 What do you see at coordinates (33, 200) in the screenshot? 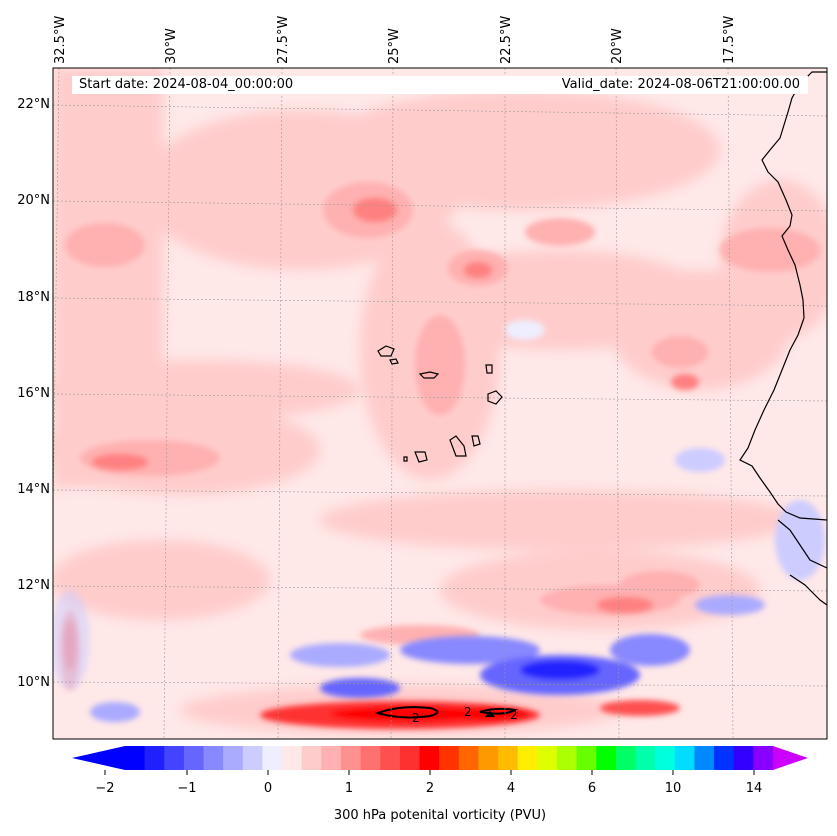
I see `lat-label-20n: 20°N` at bounding box center [33, 200].